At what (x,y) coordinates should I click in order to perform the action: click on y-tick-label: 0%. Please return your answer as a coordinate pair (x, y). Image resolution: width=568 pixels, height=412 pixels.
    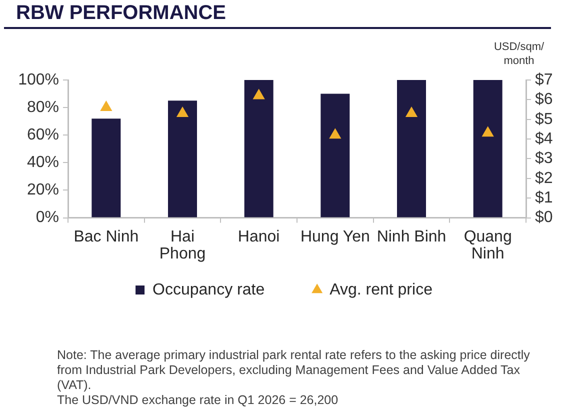
    Looking at the image, I should click on (47, 217).